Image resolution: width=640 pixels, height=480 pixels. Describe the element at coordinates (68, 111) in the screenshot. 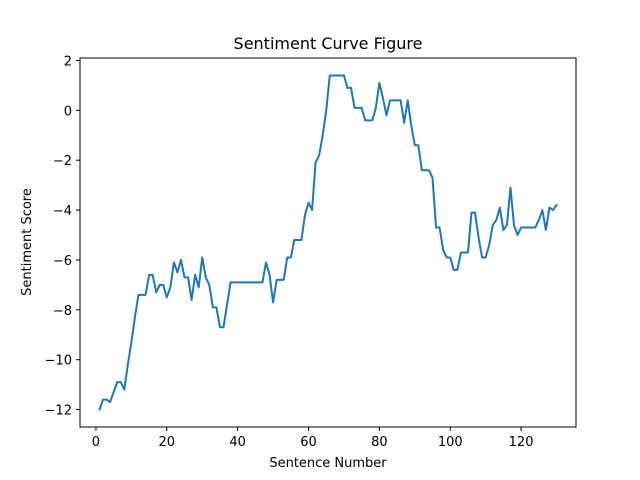

I see `y-tick-label: 0` at that location.